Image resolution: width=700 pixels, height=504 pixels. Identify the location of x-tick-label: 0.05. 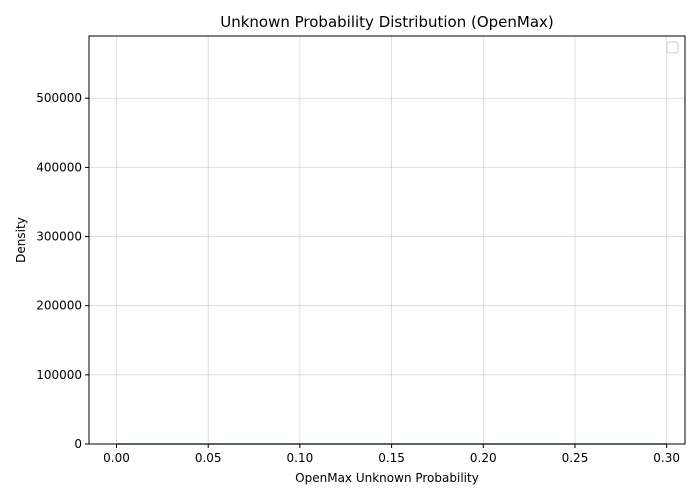
(208, 458).